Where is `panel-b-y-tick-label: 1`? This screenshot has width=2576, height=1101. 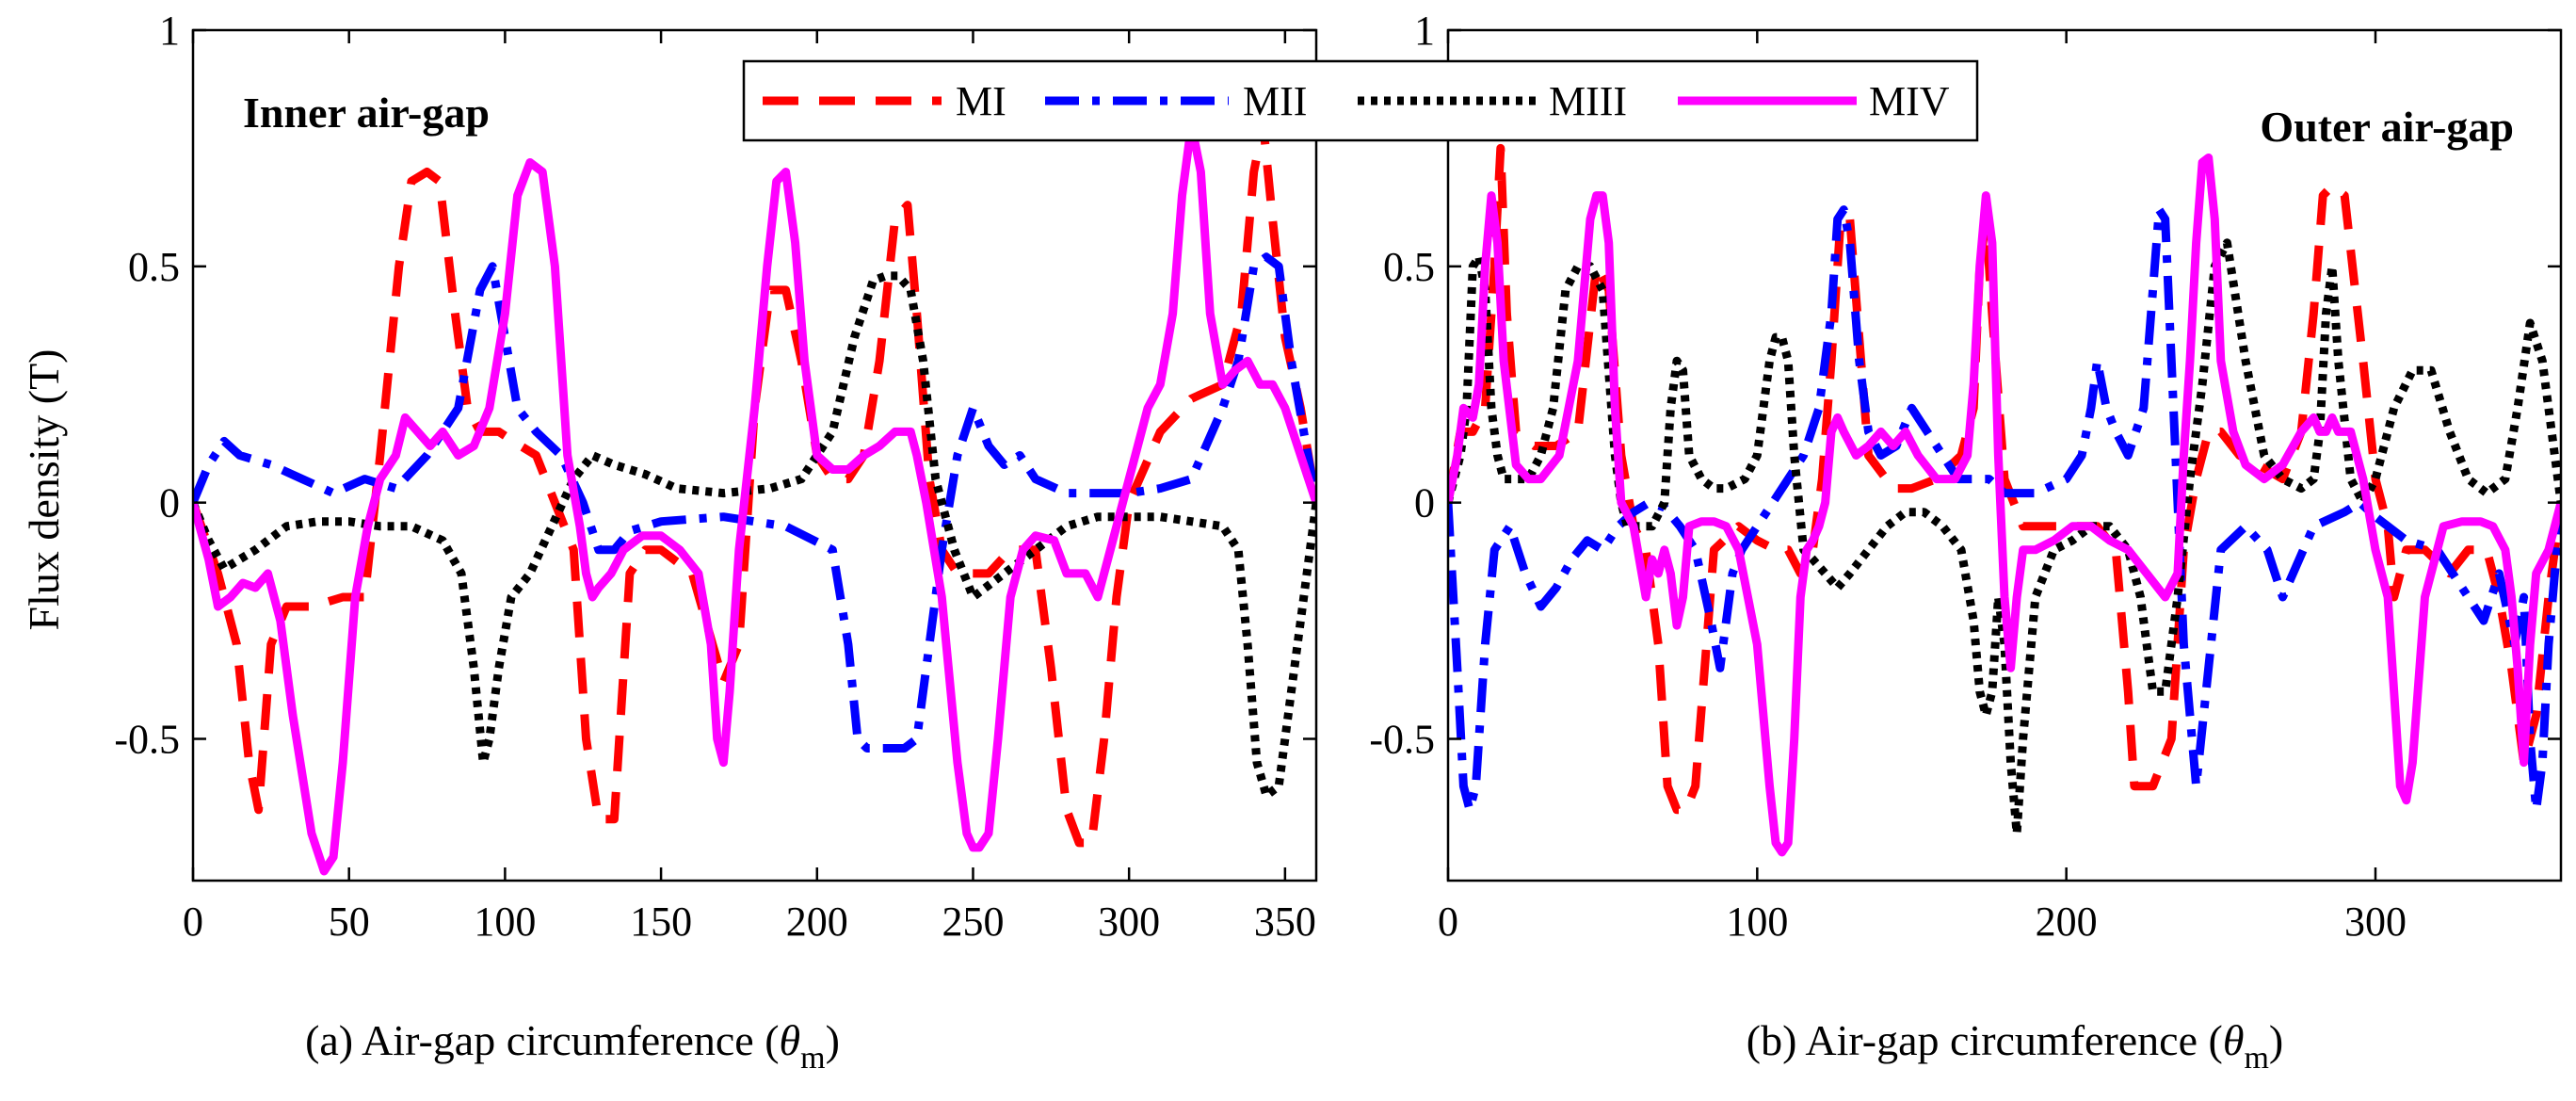 panel-b-y-tick-label: 1 is located at coordinates (1424, 31).